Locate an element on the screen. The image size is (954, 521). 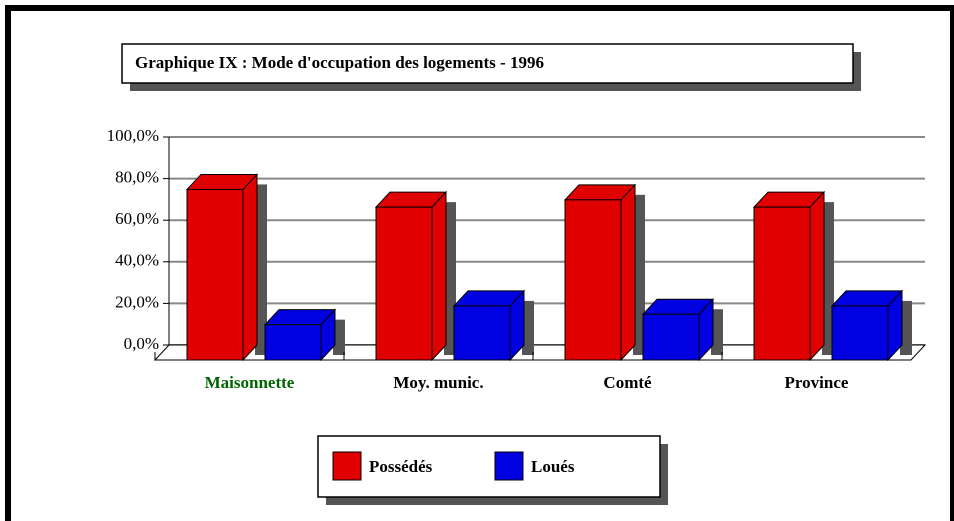
y-tick-label: 60,0% is located at coordinates (137, 218).